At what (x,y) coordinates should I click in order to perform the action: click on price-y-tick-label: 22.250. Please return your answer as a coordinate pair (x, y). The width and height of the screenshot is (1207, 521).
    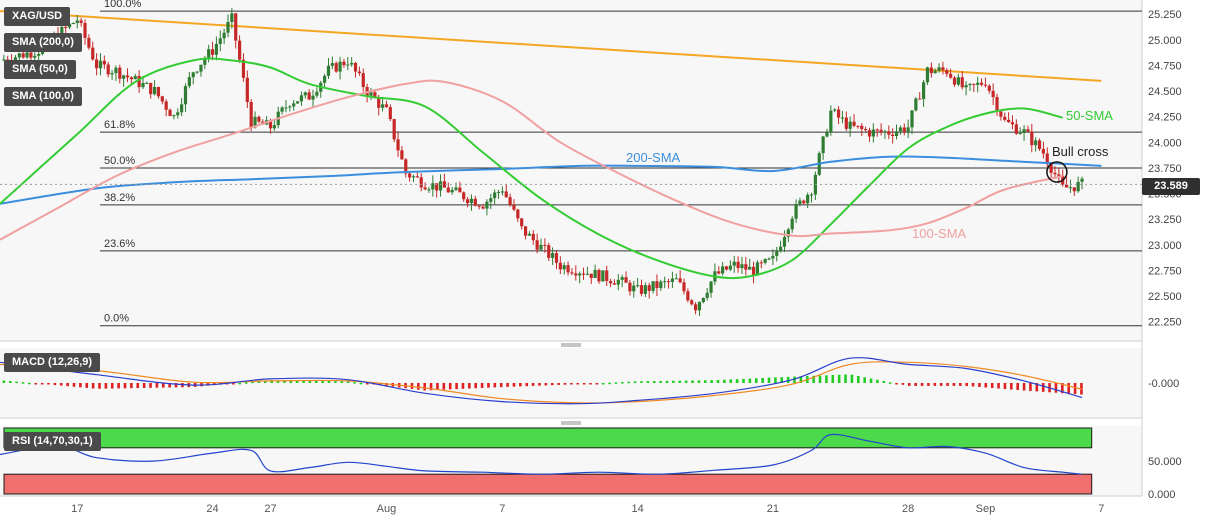
    Looking at the image, I should click on (1165, 323).